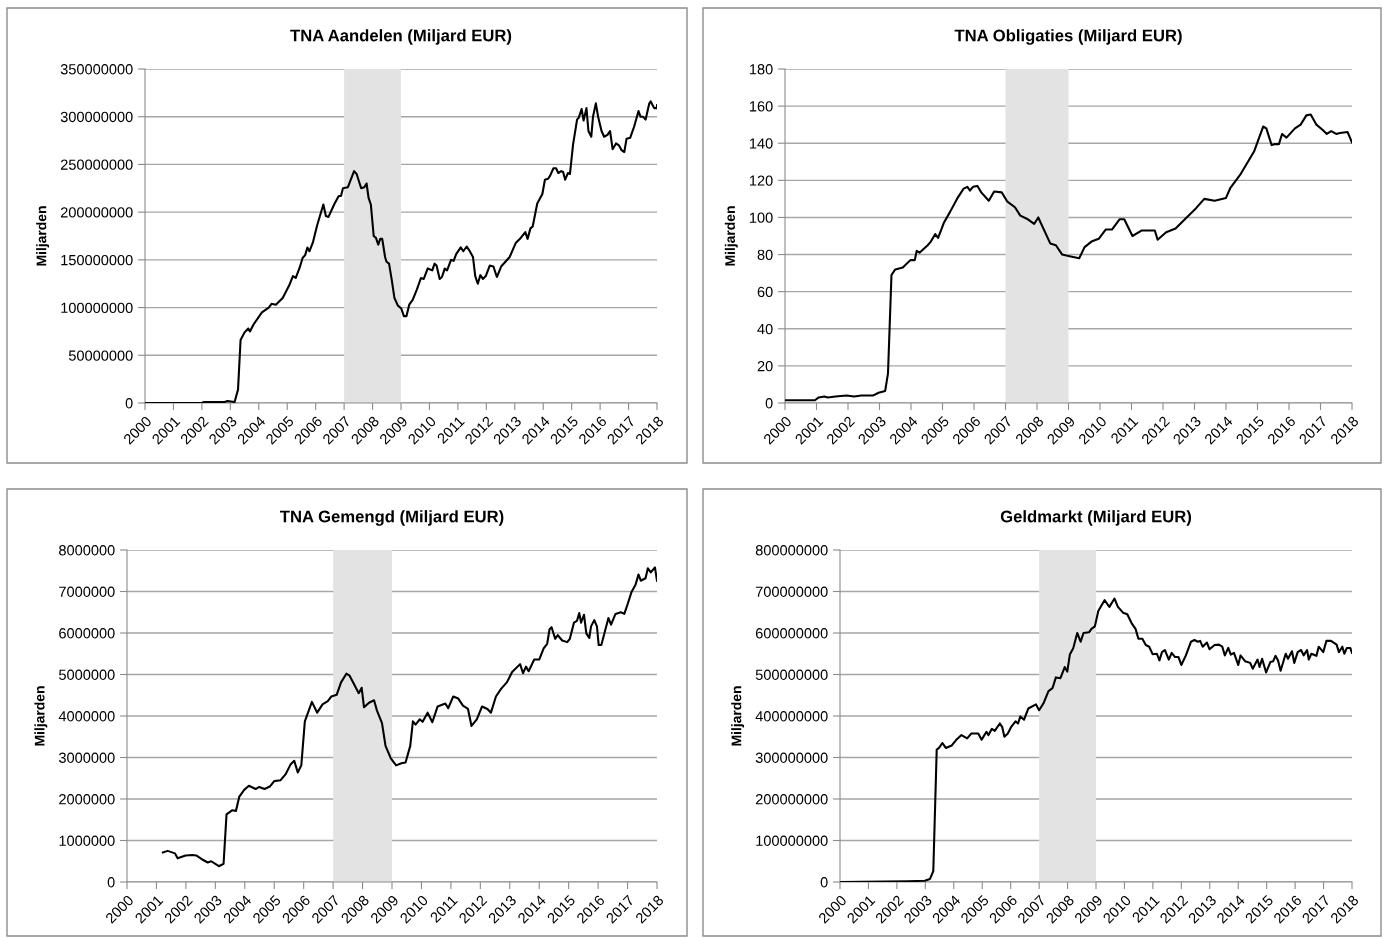  What do you see at coordinates (761, 143) in the screenshot?
I see `y-tick-label: 140` at bounding box center [761, 143].